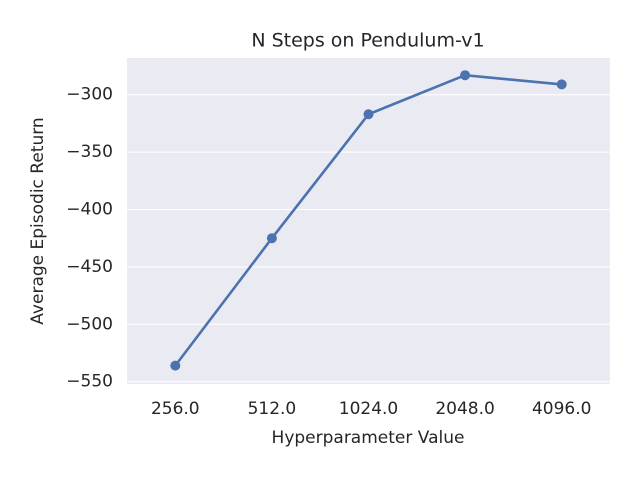  What do you see at coordinates (368, 438) in the screenshot?
I see `x-axis-label: Hyperparameter Value` at bounding box center [368, 438].